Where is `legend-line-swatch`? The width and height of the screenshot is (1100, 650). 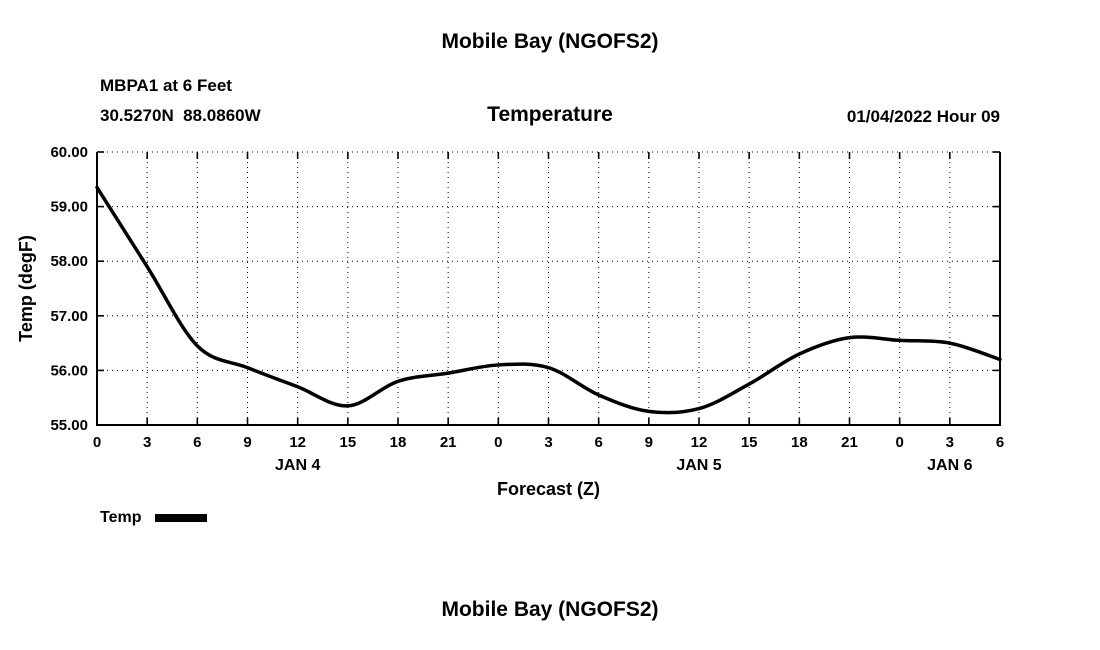
legend-line-swatch is located at coordinates (181, 518).